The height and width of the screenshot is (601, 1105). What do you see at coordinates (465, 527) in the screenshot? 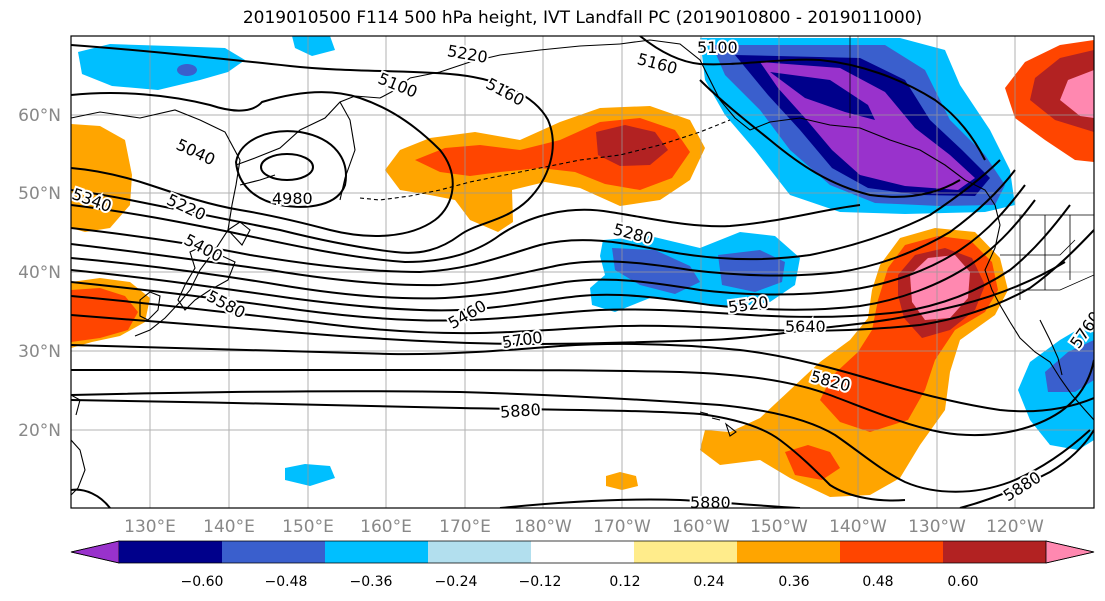
I see `lon-label: 170°E` at bounding box center [465, 527].